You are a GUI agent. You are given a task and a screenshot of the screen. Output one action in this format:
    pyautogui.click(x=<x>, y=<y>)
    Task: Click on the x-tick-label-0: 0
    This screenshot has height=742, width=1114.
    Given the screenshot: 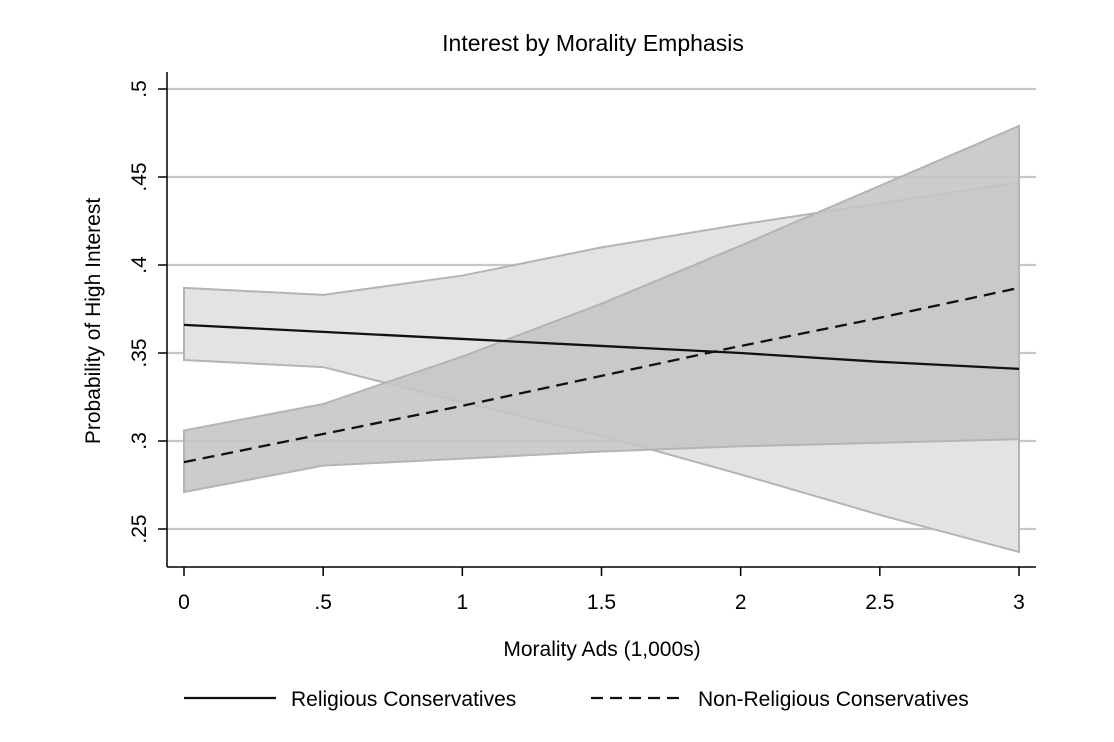 What is the action you would take?
    pyautogui.click(x=184, y=602)
    